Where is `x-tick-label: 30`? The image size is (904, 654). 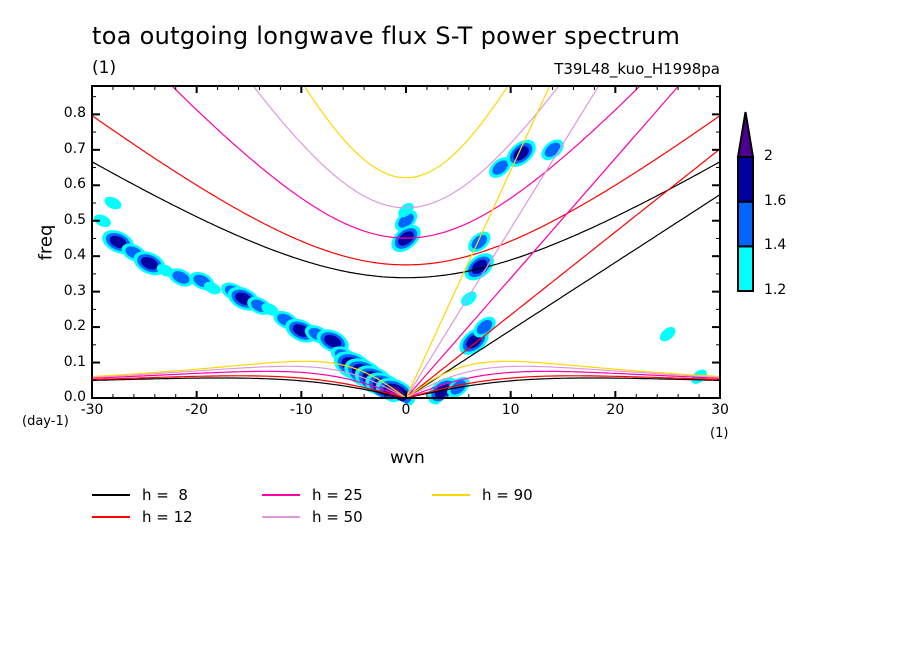
x-tick-label: 30 is located at coordinates (720, 410).